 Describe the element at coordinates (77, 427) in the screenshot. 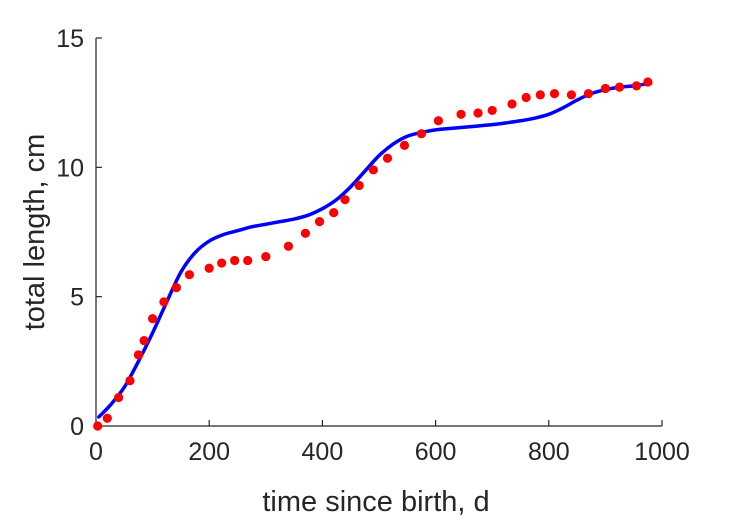

I see `y-tick-label: 0` at that location.